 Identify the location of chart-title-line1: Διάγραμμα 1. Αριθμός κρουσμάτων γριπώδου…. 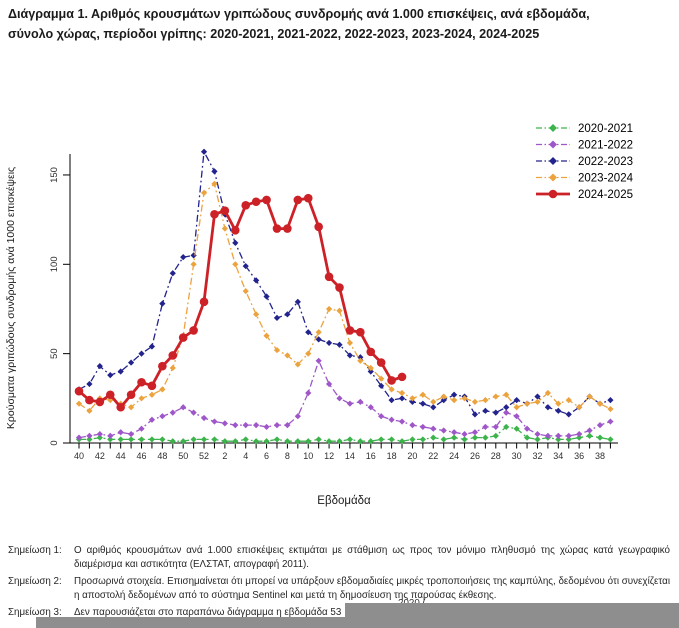
(299, 14).